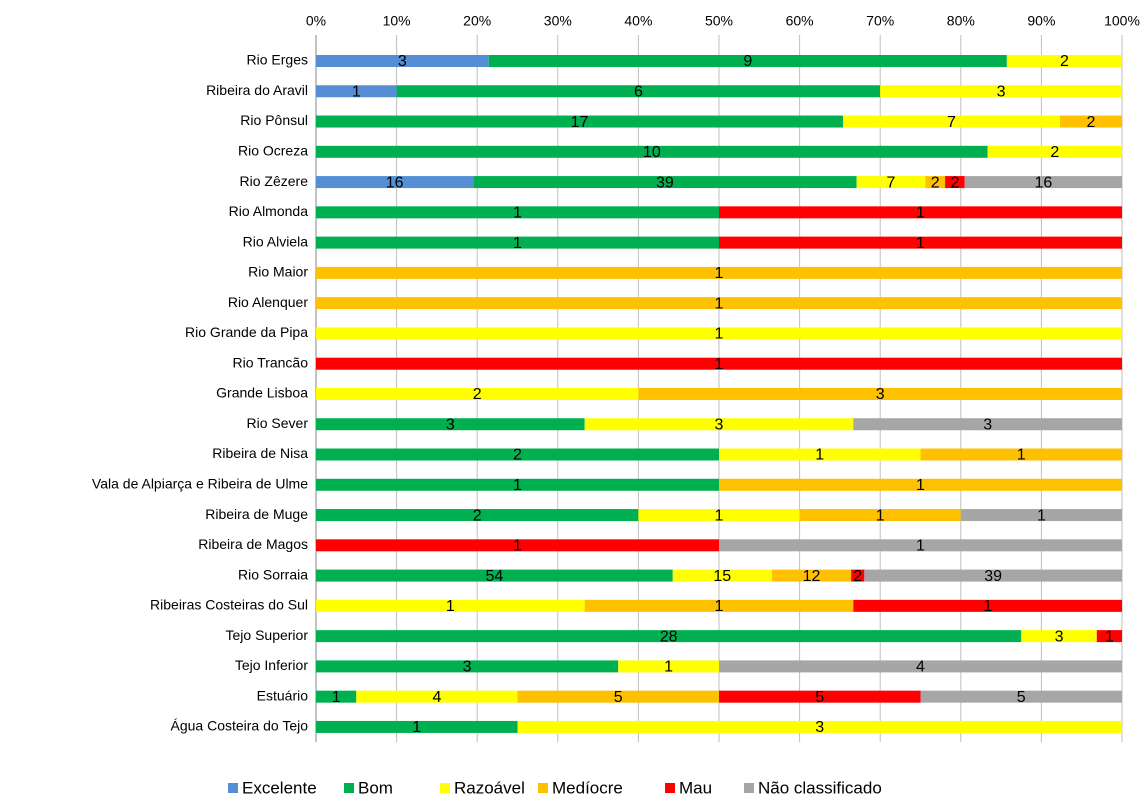 The width and height of the screenshot is (1146, 802). What do you see at coordinates (240, 726) in the screenshot?
I see `y-tick-label: Água Costeira do Tejo` at bounding box center [240, 726].